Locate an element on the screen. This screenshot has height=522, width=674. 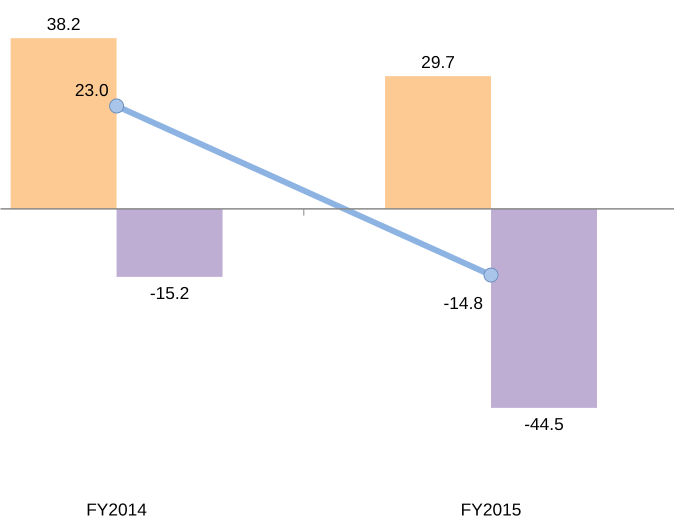
data-label: -14.8 is located at coordinates (464, 303).